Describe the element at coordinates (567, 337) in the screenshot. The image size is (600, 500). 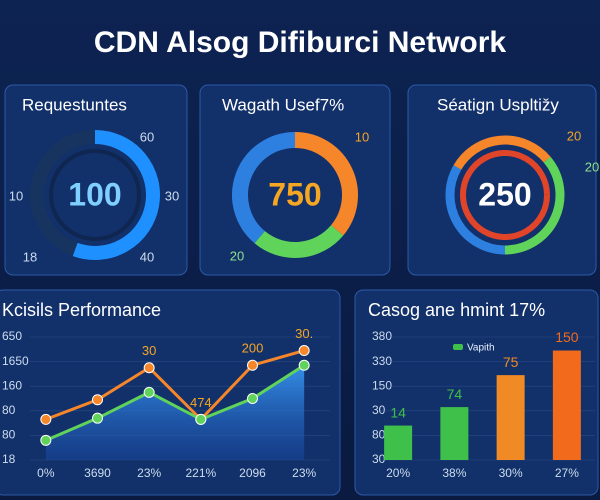
I see `annotation: 150` at that location.